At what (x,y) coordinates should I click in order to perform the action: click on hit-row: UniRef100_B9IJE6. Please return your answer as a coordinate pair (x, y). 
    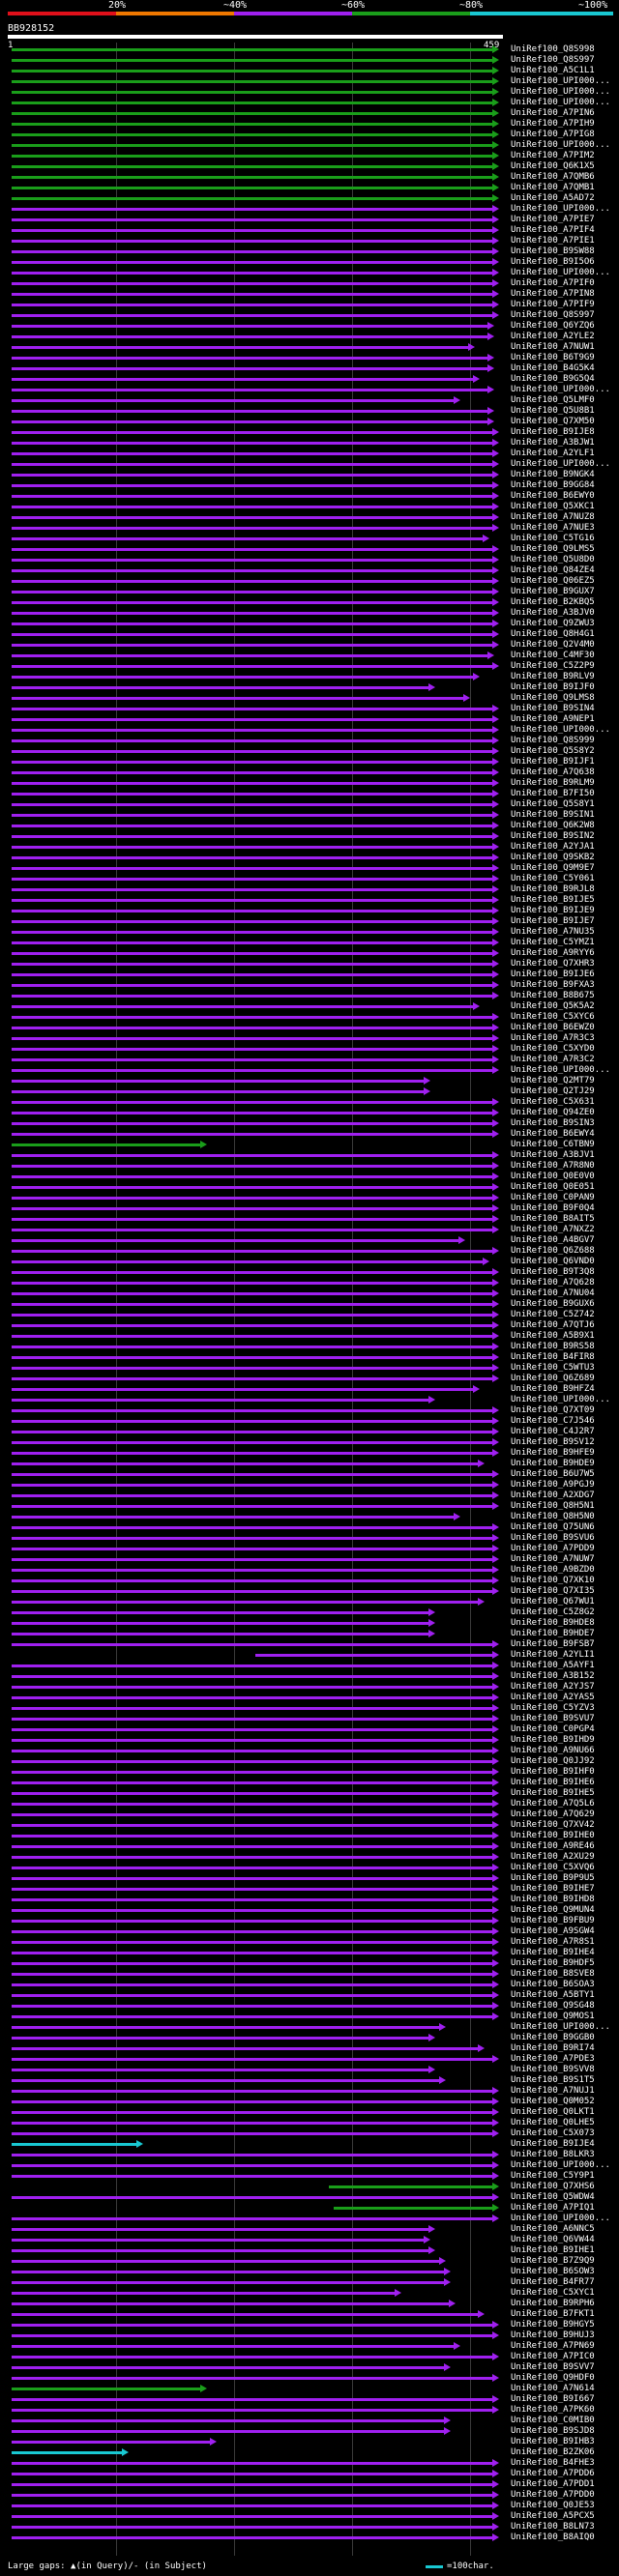
    Looking at the image, I should click on (309, 975).